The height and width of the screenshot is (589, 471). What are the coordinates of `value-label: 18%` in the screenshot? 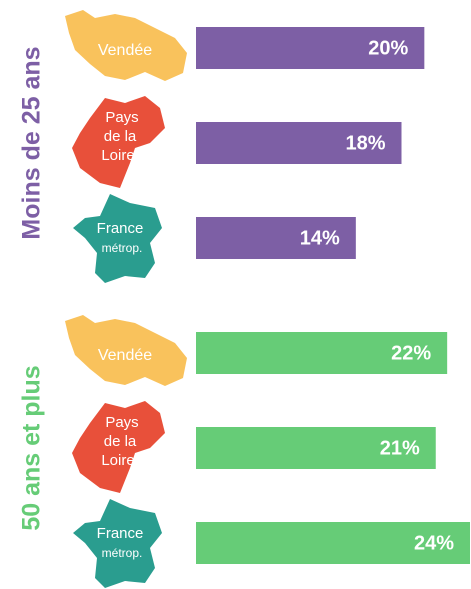 It's located at (365, 143).